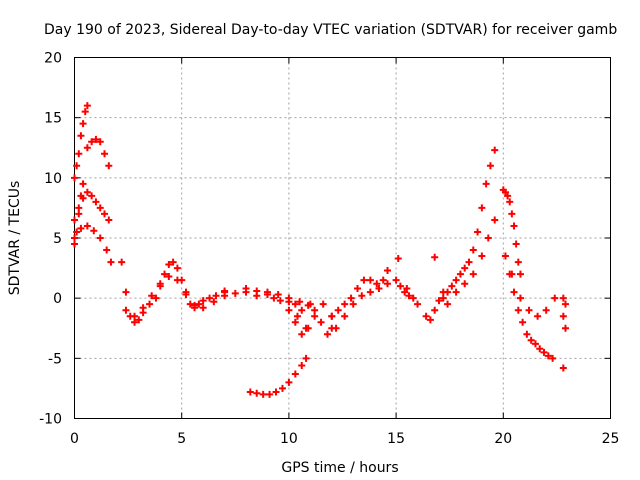  Describe the element at coordinates (74, 439) in the screenshot. I see `x-tick-label: 0` at that location.